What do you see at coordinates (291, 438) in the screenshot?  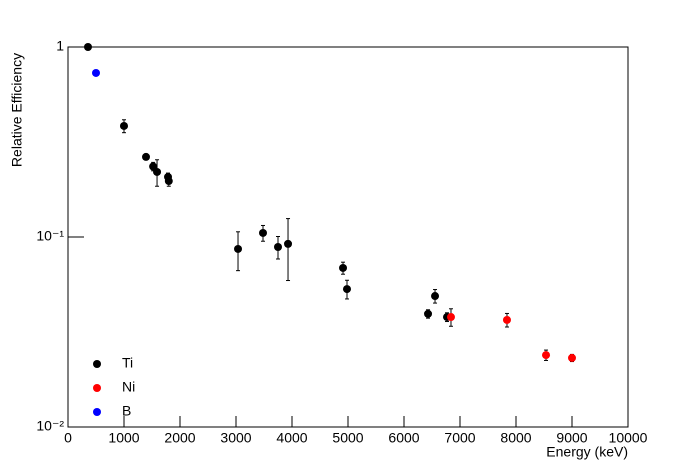 I see `x-tick-label: 4000` at bounding box center [291, 438].